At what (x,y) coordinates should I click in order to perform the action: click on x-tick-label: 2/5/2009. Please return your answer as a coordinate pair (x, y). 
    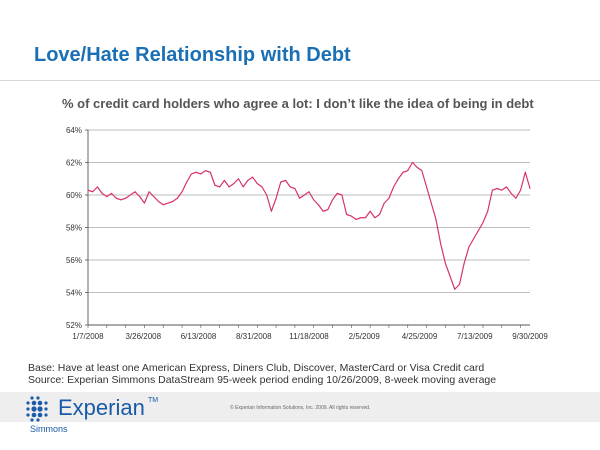
    Looking at the image, I should click on (365, 336).